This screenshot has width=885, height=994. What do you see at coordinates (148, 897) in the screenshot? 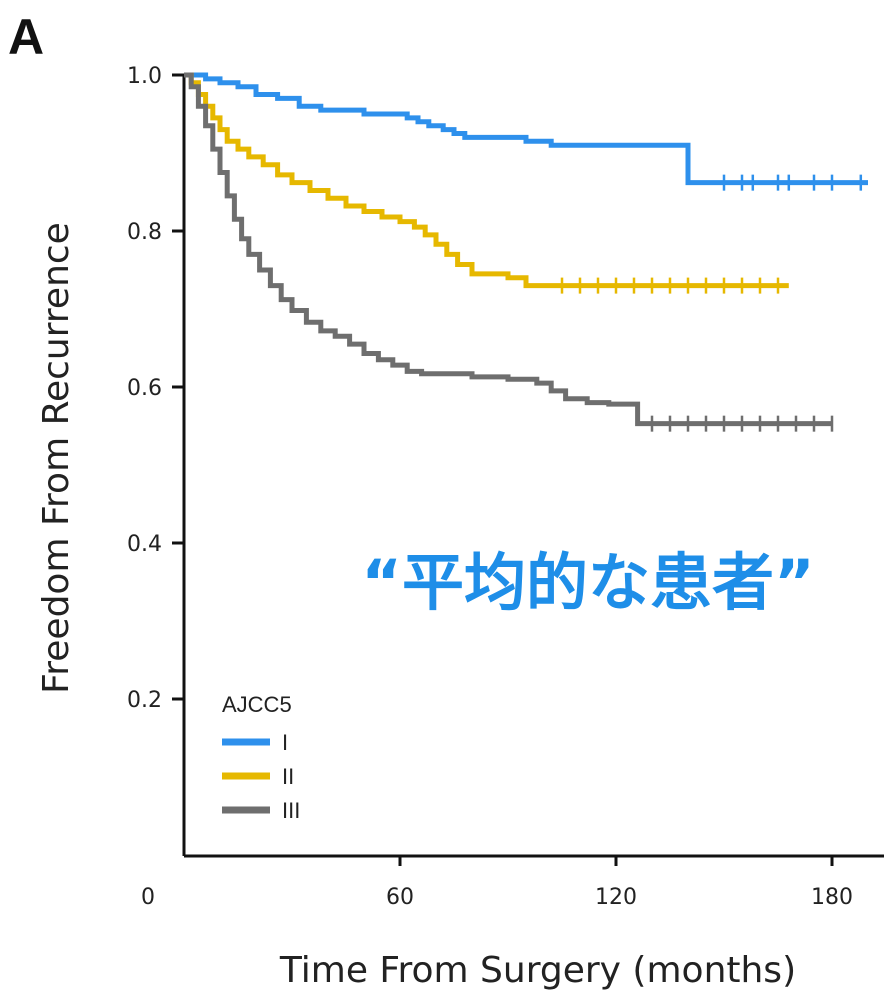
I see `x-tick-label: 0` at bounding box center [148, 897].